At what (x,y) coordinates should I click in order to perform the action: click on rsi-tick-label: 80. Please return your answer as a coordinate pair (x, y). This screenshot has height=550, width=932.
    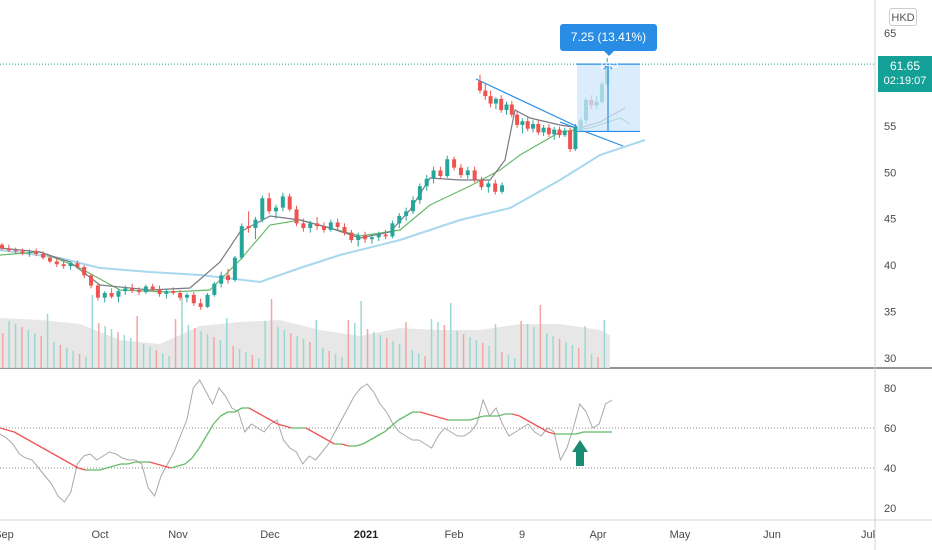
    Looking at the image, I should click on (890, 389).